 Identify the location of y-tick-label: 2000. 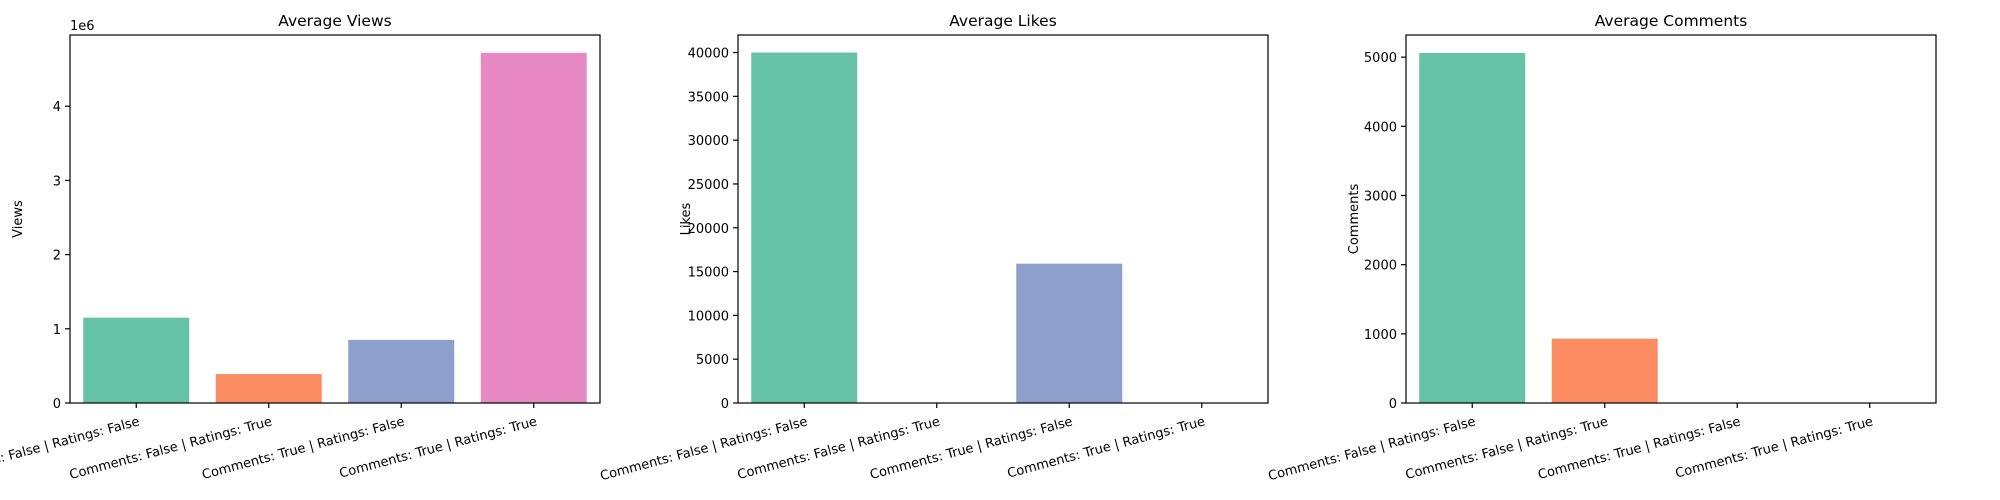
(1380, 266).